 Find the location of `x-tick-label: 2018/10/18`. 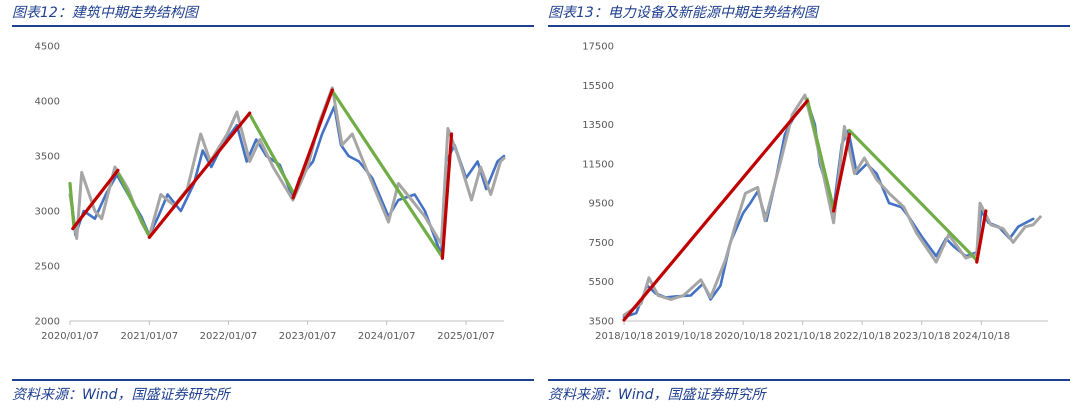

x-tick-label: 2018/10/18 is located at coordinates (624, 336).